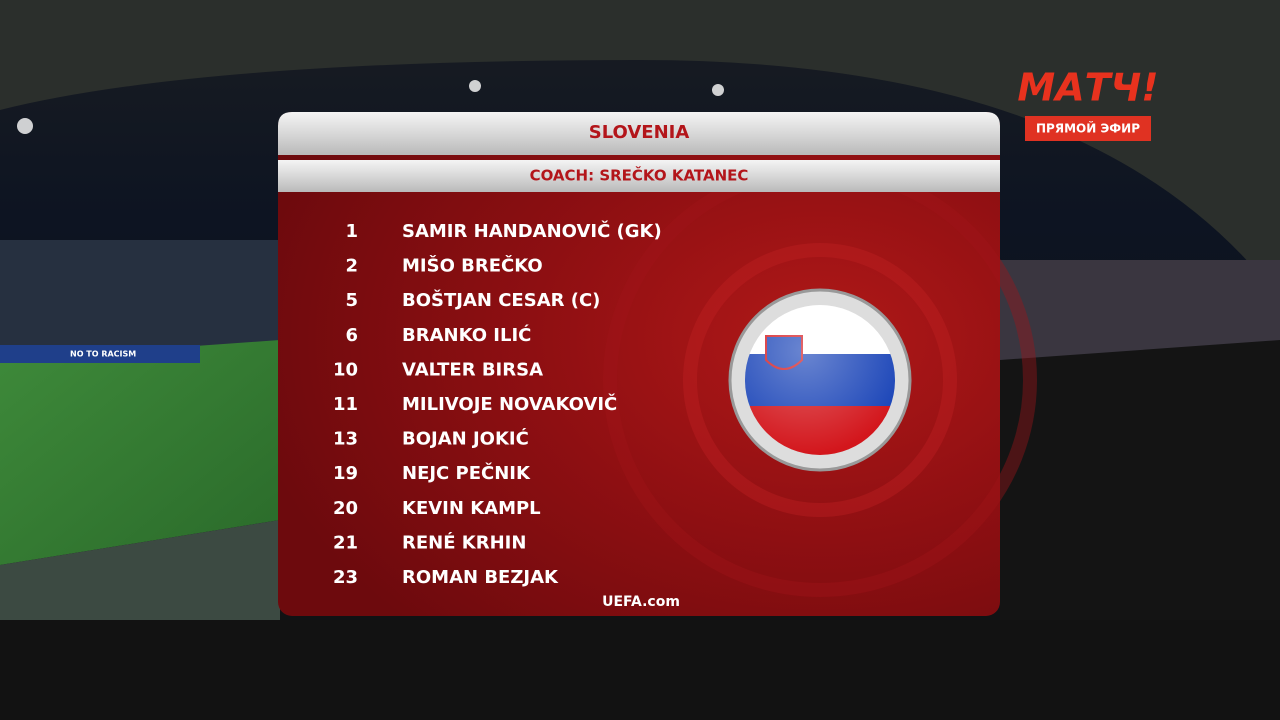 This screenshot has height=720, width=1280. I want to click on player-number: 23, so click(345, 577).